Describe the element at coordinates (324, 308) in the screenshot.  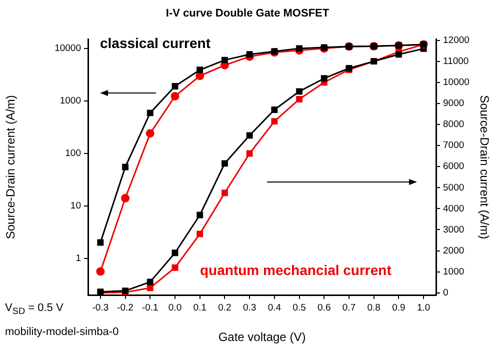
I see `x-tick-label: 0.6` at that location.